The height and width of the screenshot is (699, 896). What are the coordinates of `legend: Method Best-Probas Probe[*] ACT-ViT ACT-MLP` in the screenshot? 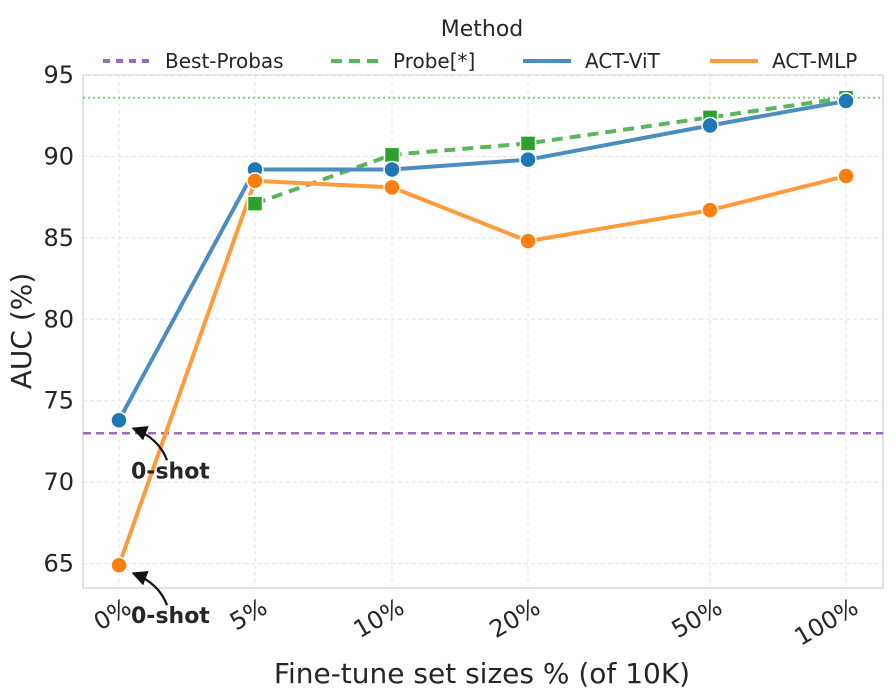 It's located at (480, 45).